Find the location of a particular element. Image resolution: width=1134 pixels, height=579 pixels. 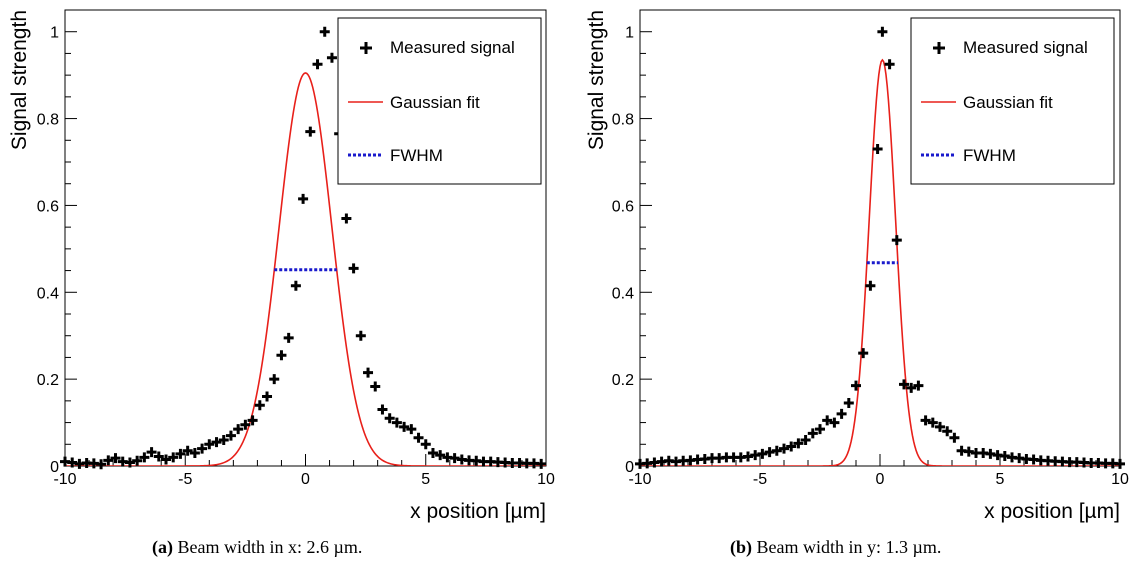

caption-b-text: Beam width in y: 1.3 µm. is located at coordinates (847, 547).